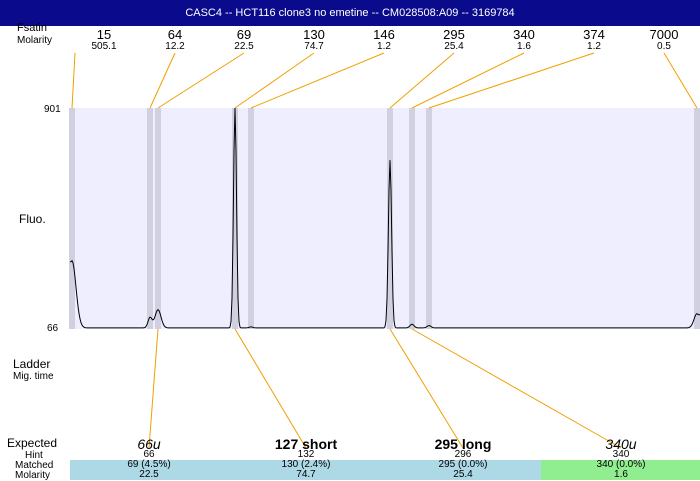 The image size is (700, 481). What do you see at coordinates (306, 444) in the screenshot?
I see `expected-fragment-name: 127 short` at bounding box center [306, 444].